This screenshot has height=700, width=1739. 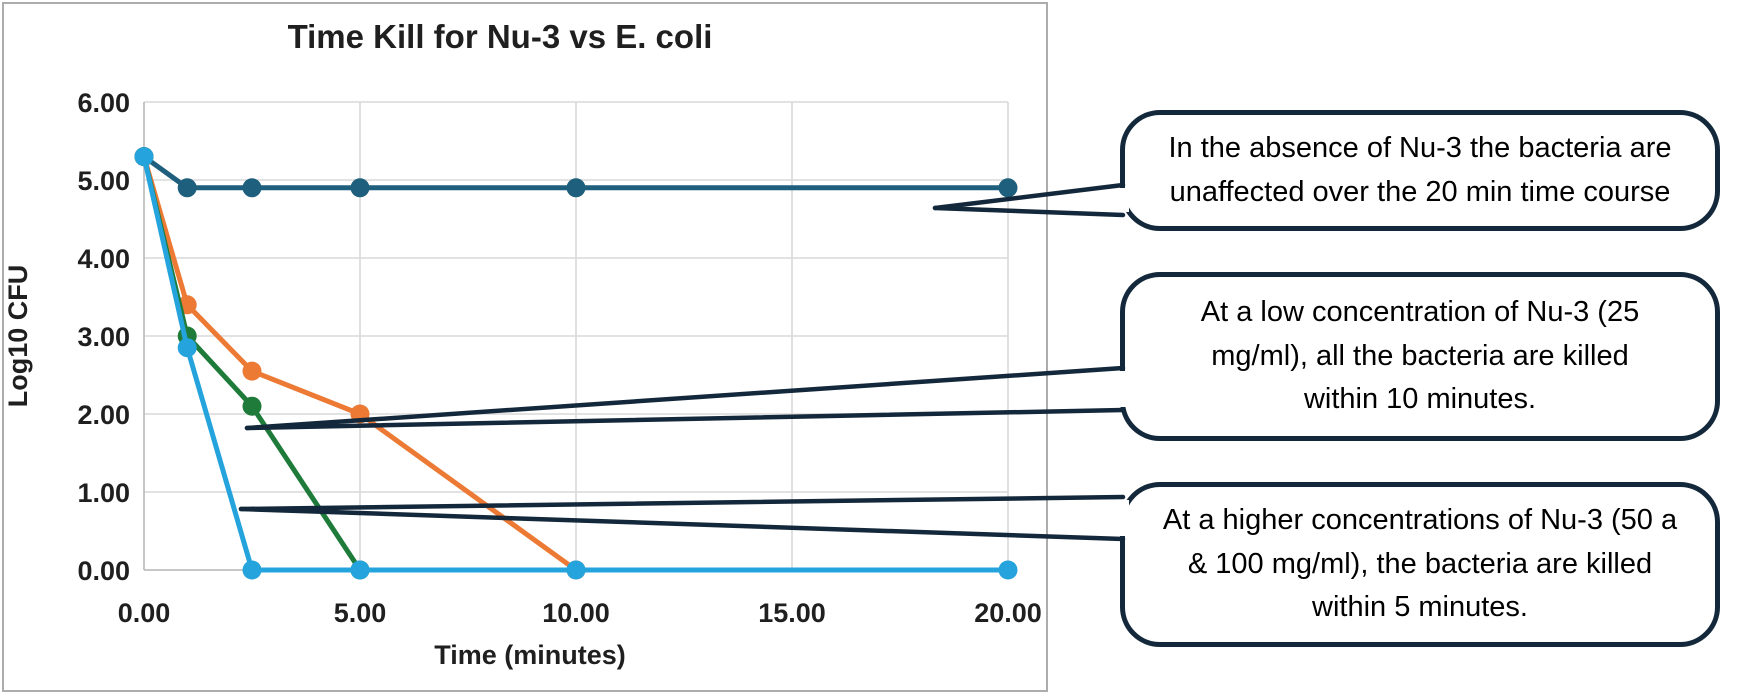 What do you see at coordinates (530, 655) in the screenshot?
I see `x-axis-title: Time (minutes)` at bounding box center [530, 655].